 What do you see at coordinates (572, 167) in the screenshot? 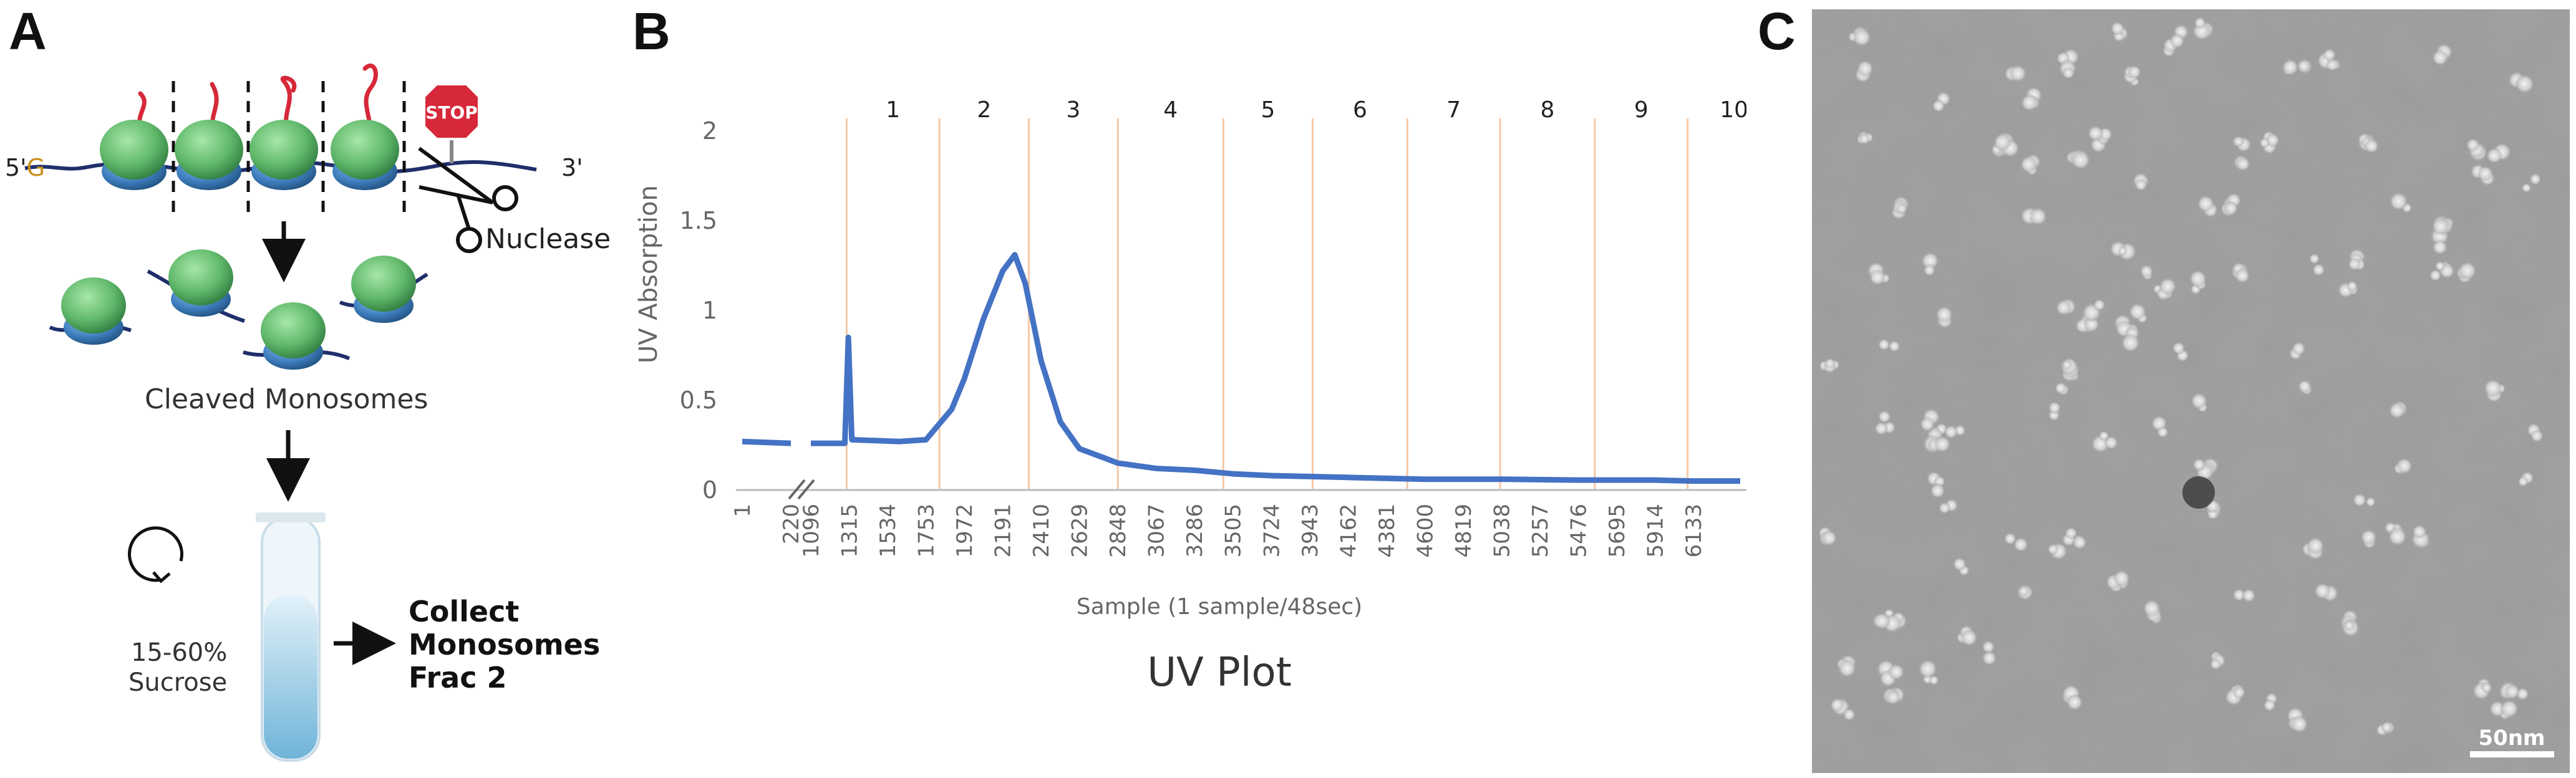
I see `three-prime-label: 3'` at bounding box center [572, 167].